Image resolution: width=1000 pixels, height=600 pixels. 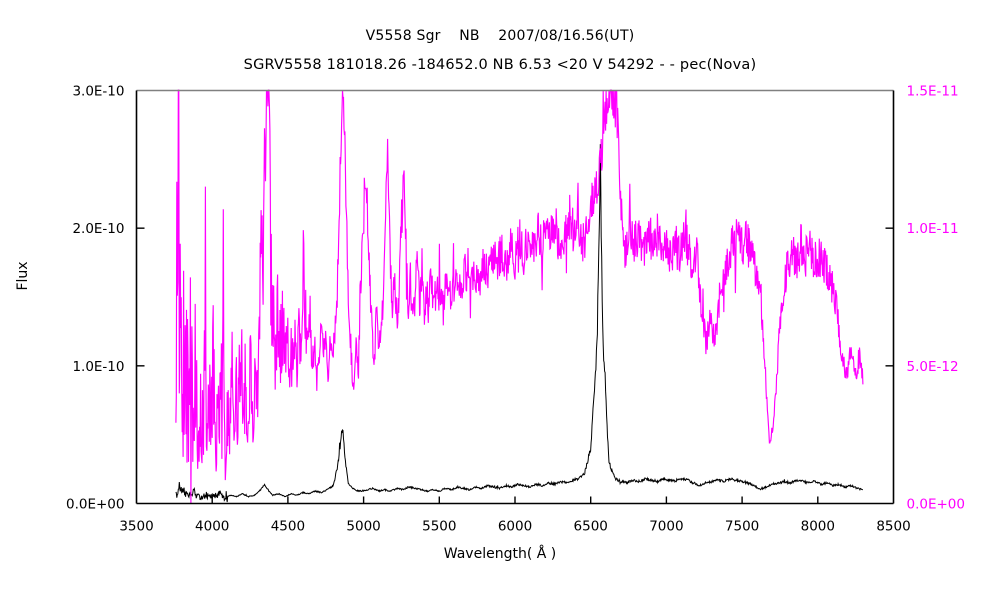 I want to click on y-axis-left-ticks: 0.0E+00 1.0E-10 2.0E-10 3.0E-10, so click(x=105, y=298).